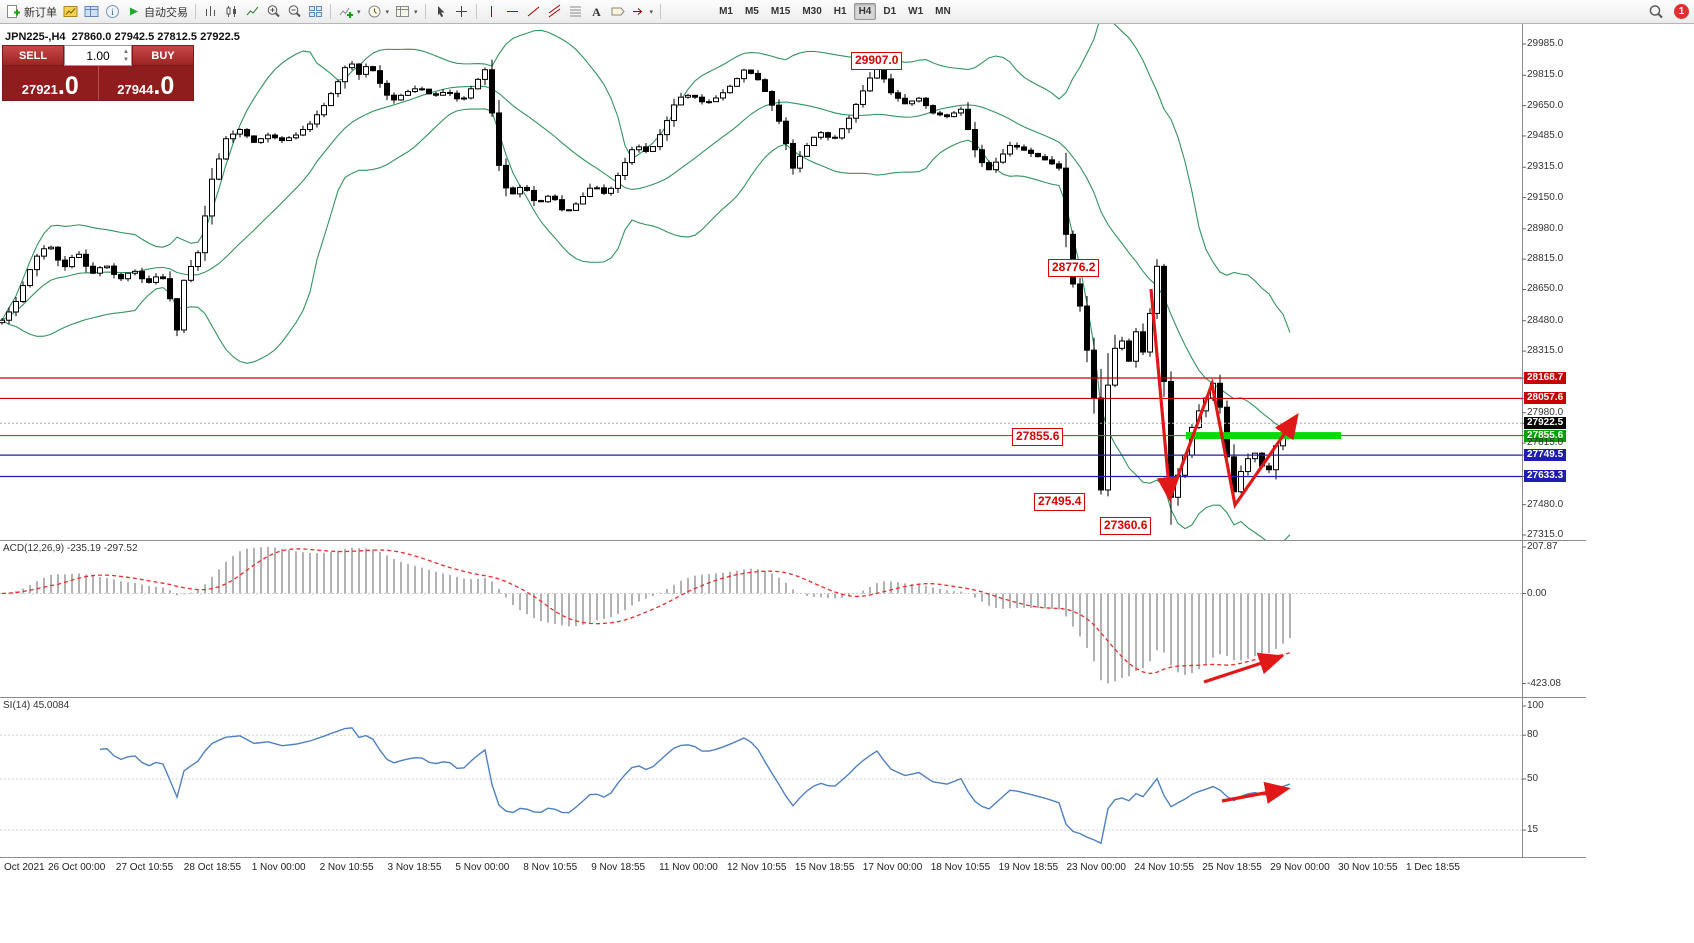  I want to click on timeframe-h4: H4, so click(865, 11).